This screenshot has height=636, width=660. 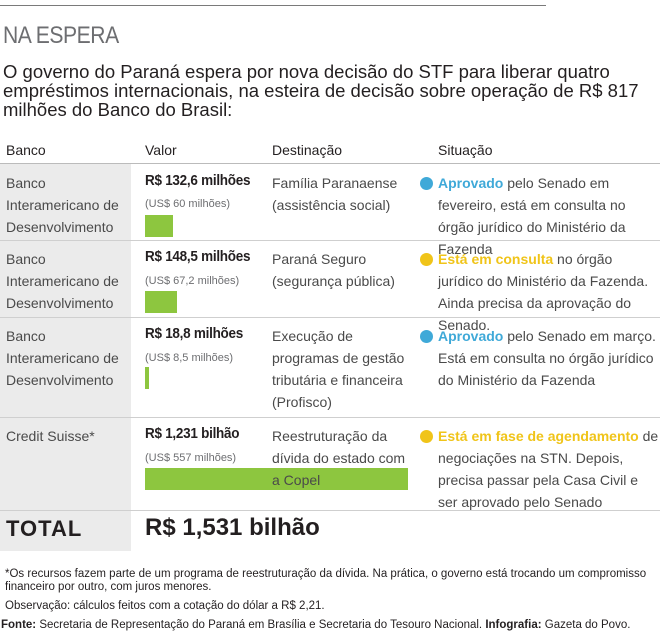 What do you see at coordinates (191, 458) in the screenshot?
I see `value-usd: (US$ 557 milhões)` at bounding box center [191, 458].